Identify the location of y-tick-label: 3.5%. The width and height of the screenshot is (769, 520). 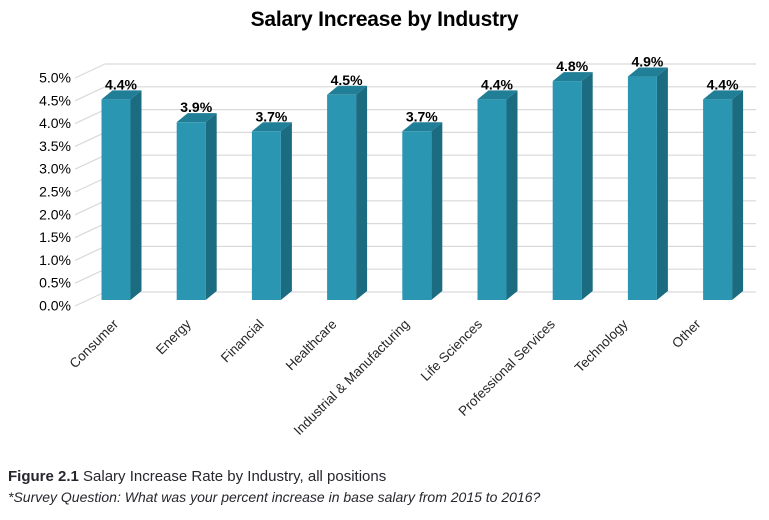
(55, 146).